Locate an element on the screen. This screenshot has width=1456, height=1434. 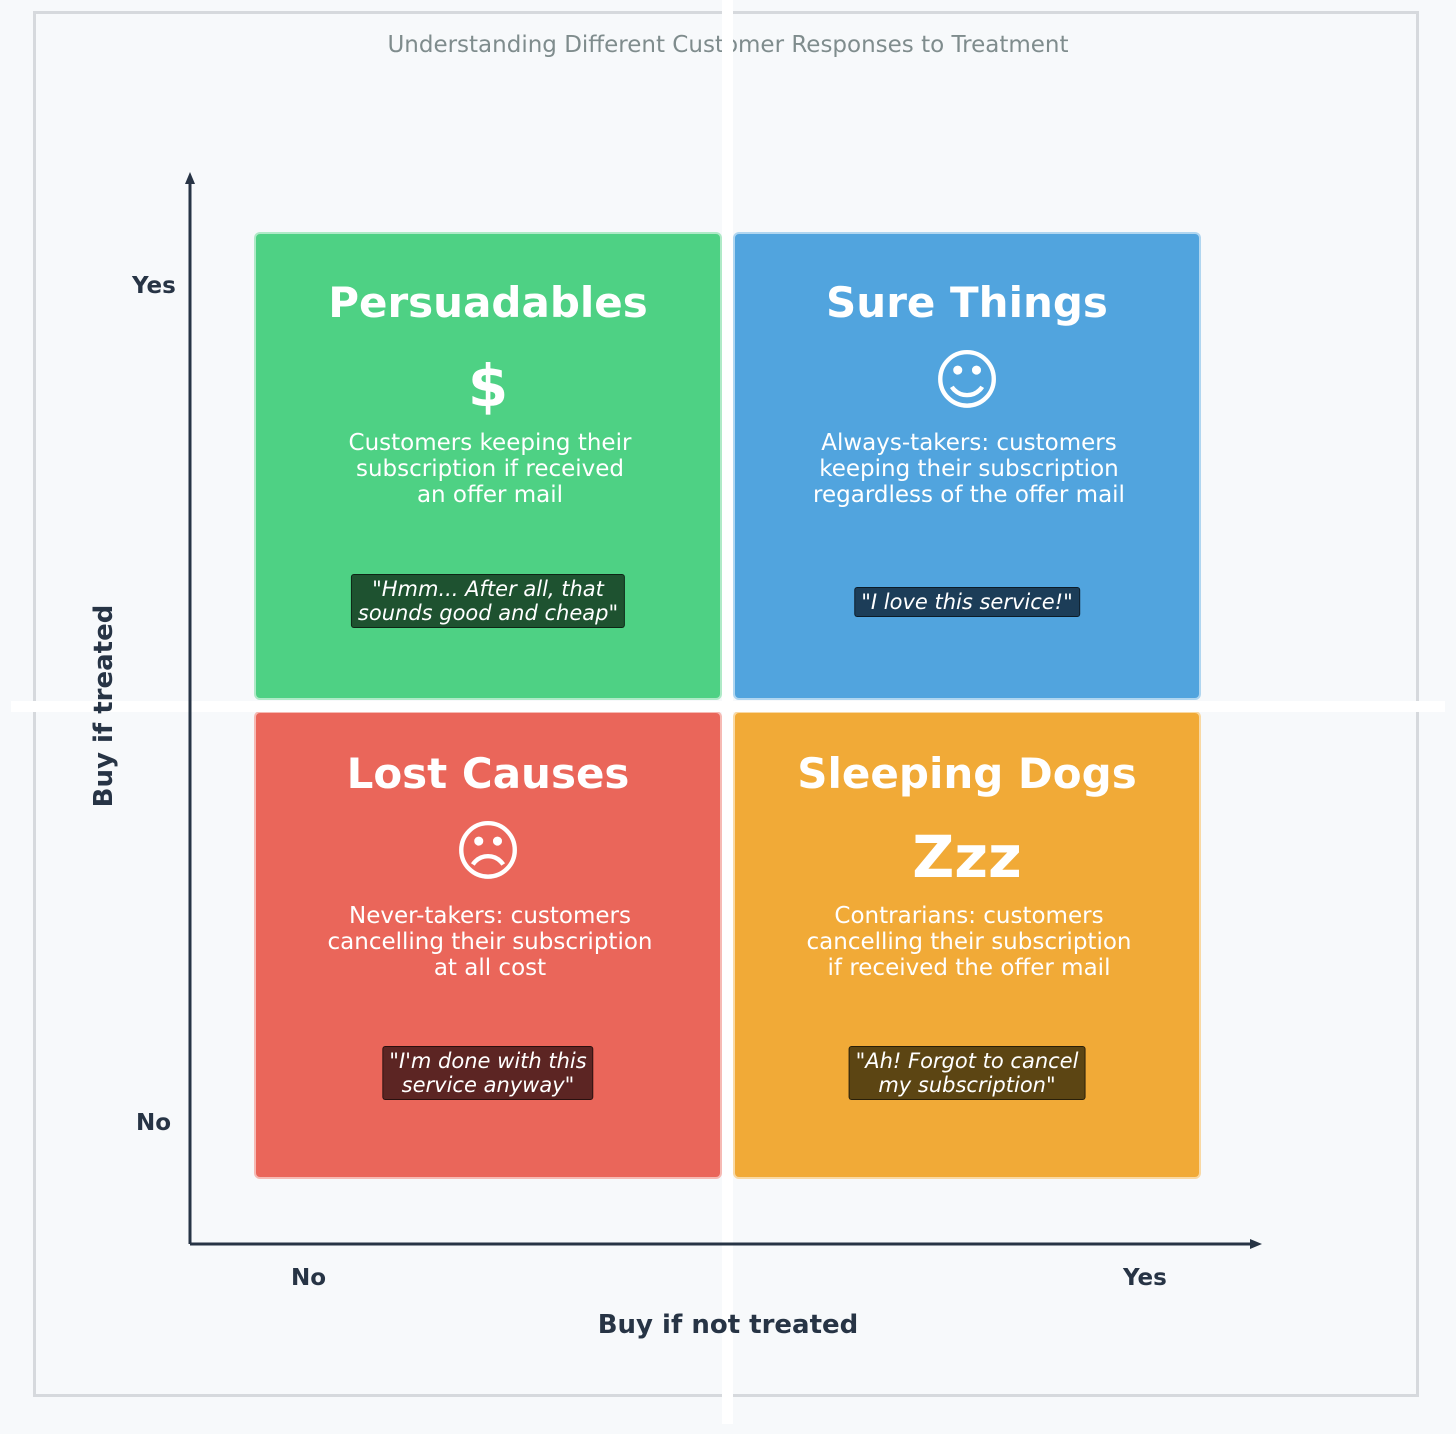
x-tick-no: No is located at coordinates (309, 1278).